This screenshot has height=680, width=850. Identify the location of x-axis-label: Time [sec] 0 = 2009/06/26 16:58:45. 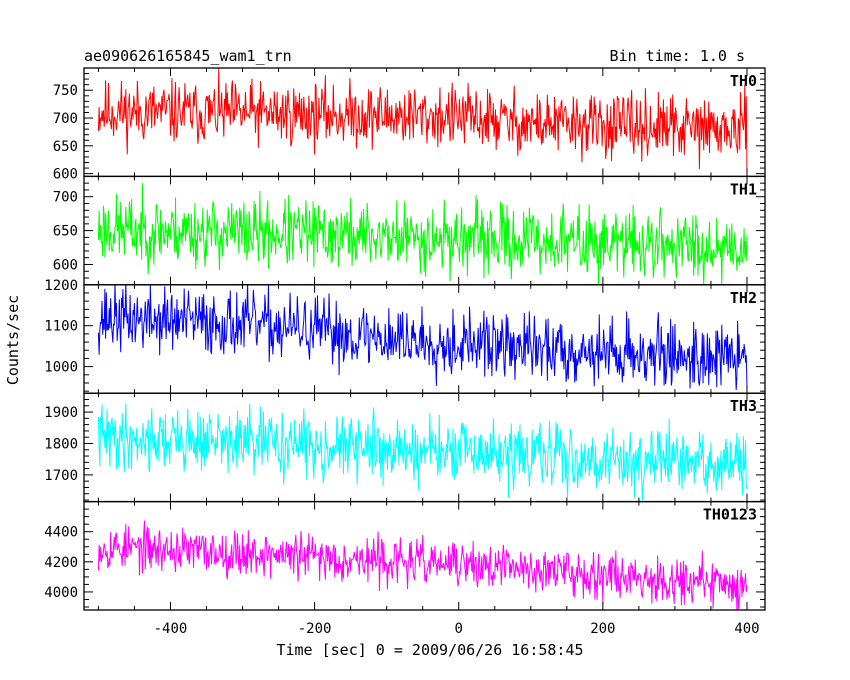
(429, 650).